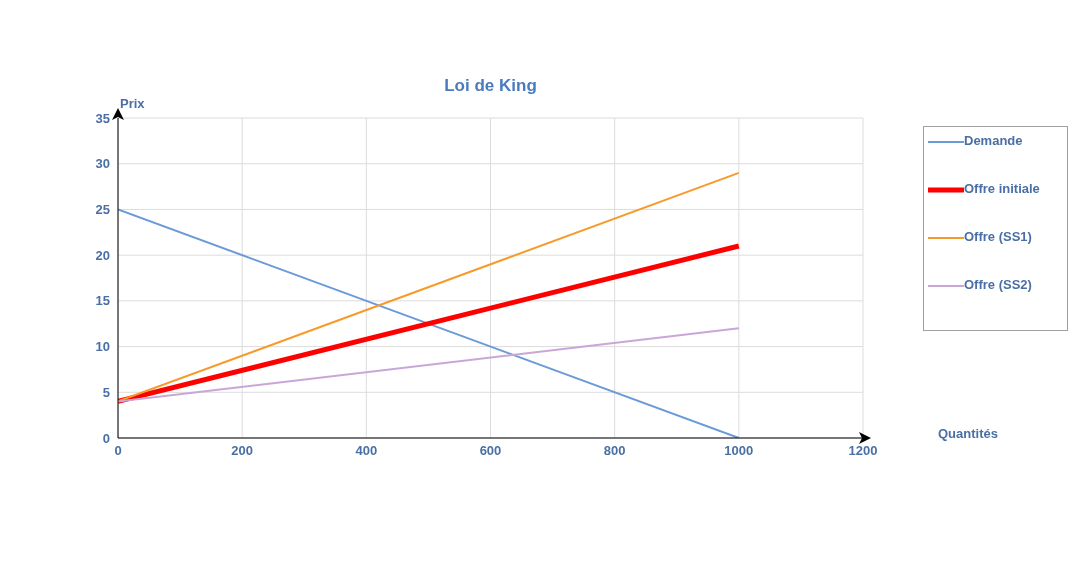 This screenshot has width=1068, height=574. I want to click on y-tick-label: 0, so click(106, 438).